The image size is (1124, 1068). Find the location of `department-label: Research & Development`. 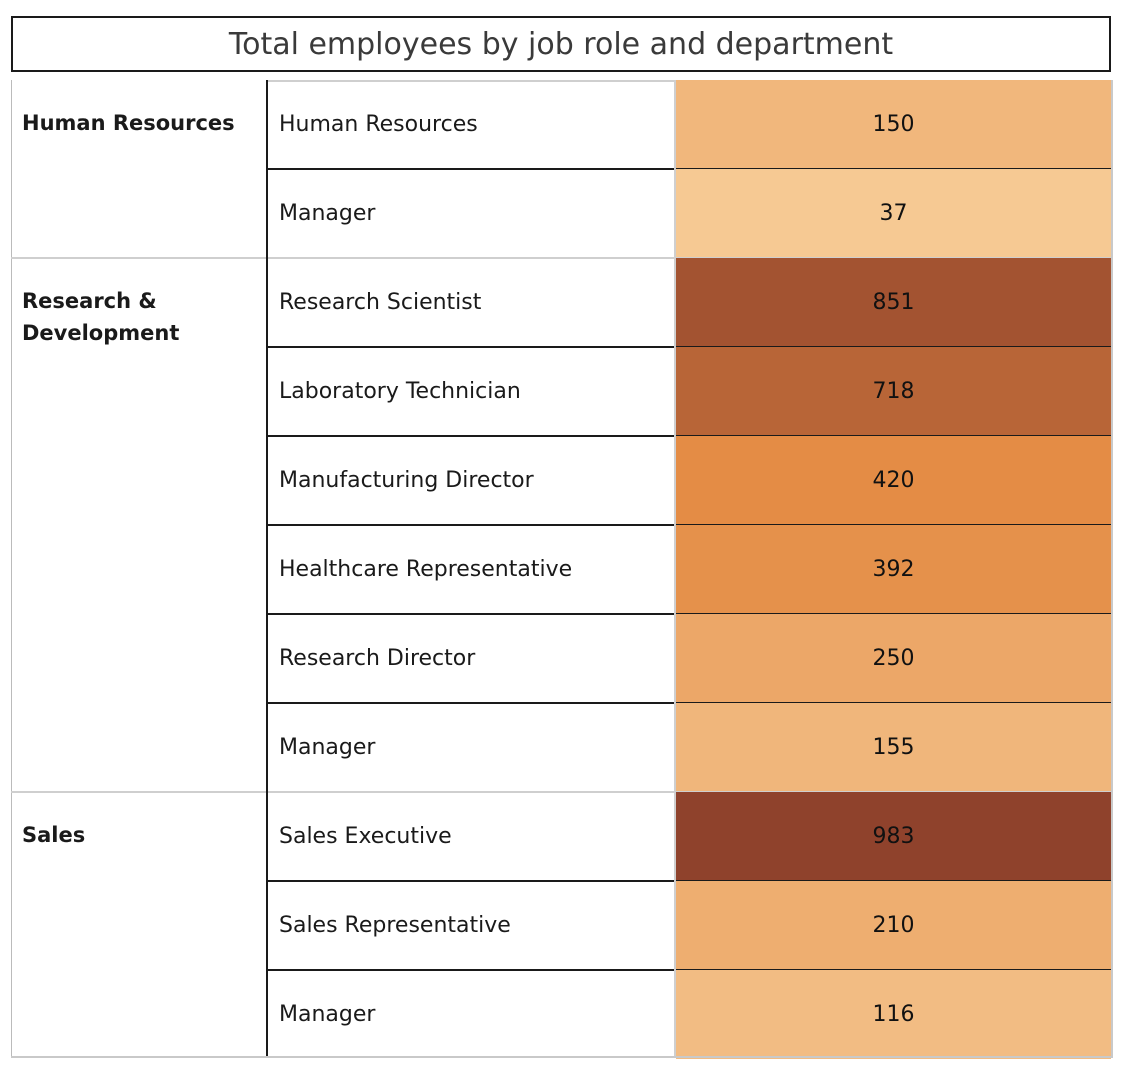

department-label: Research & Development is located at coordinates (101, 317).